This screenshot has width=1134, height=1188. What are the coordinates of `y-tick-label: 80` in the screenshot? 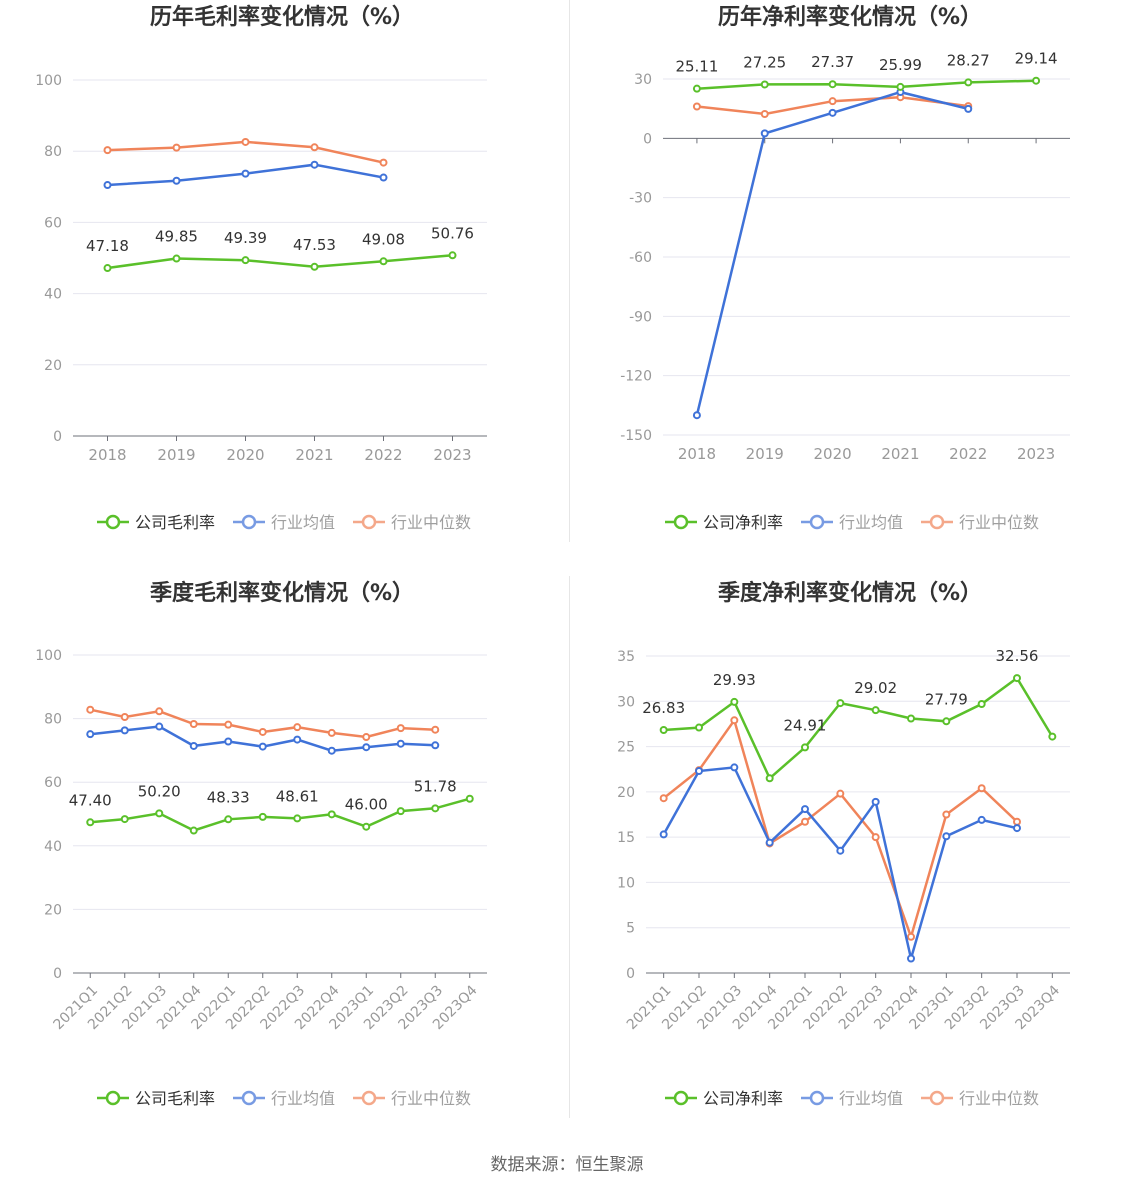 It's located at (53, 152).